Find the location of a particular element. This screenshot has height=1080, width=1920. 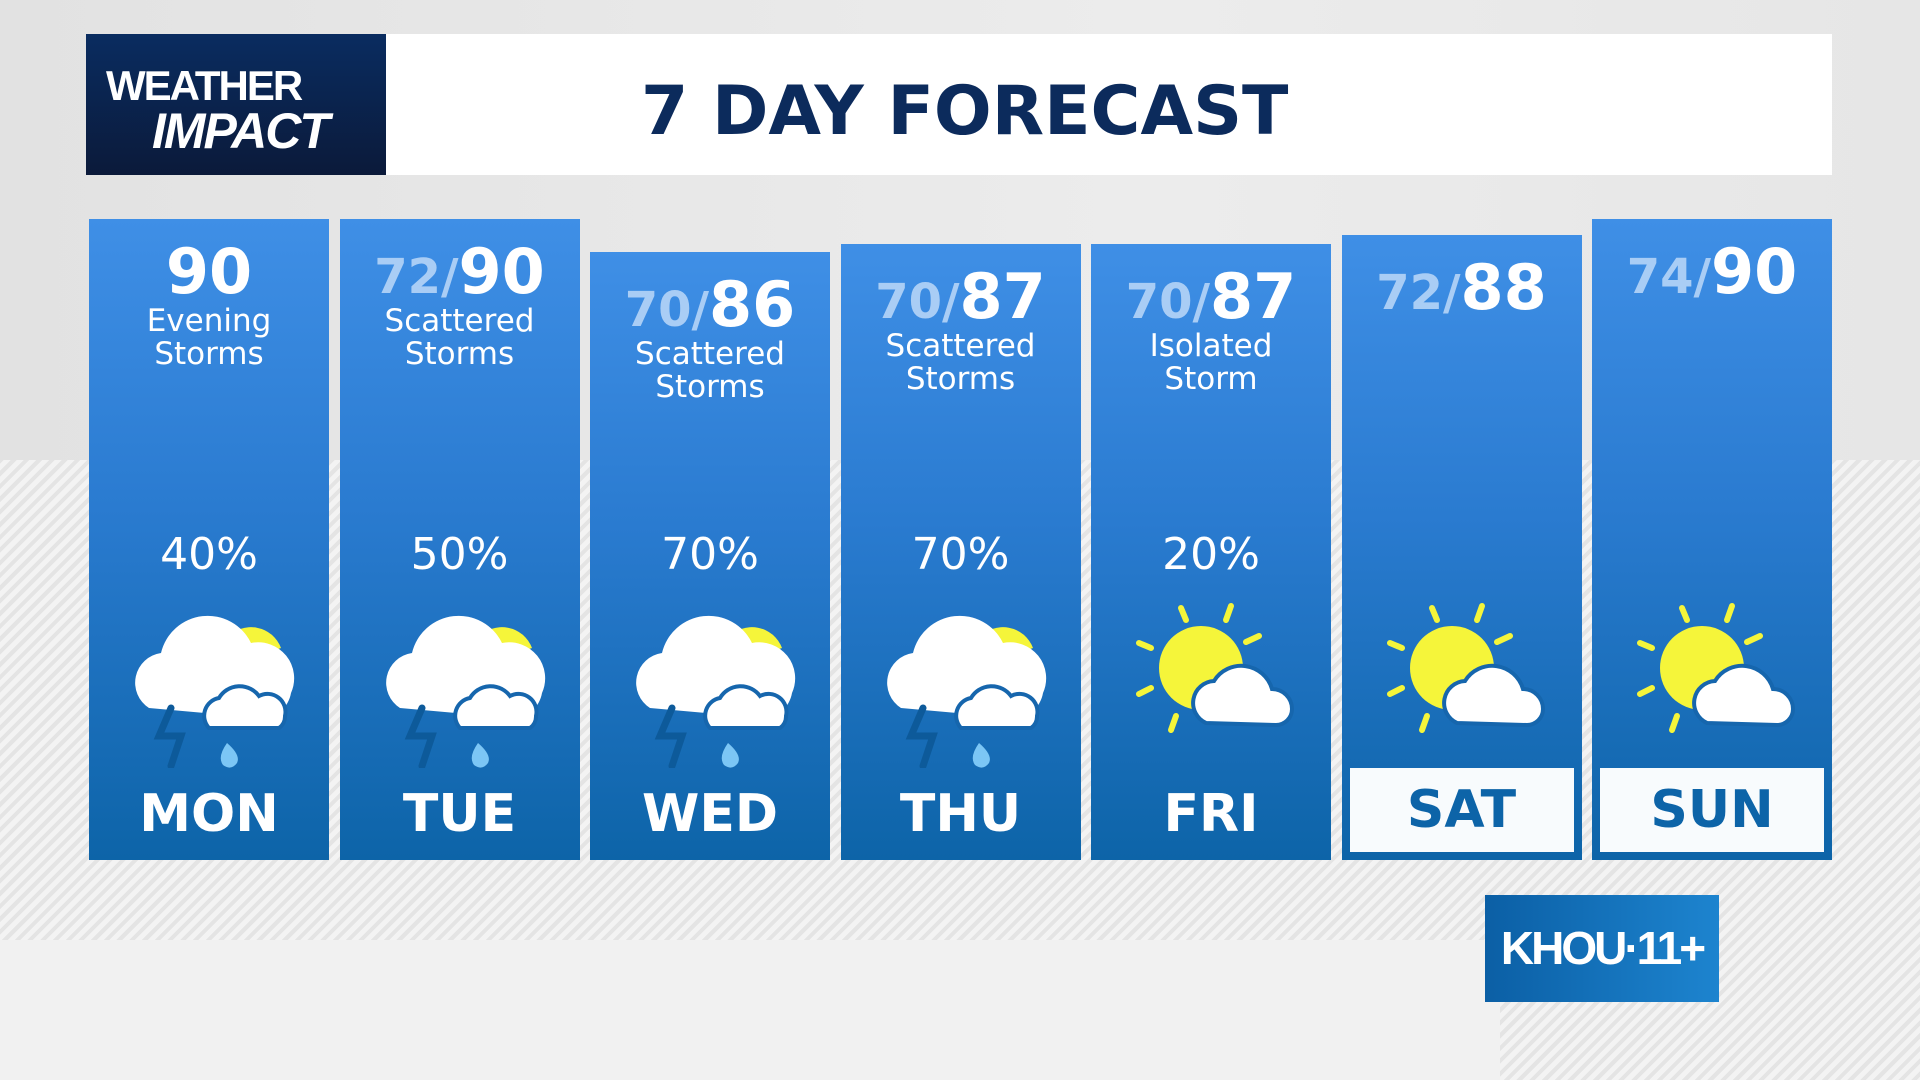

day-label: TUE is located at coordinates (459, 814).